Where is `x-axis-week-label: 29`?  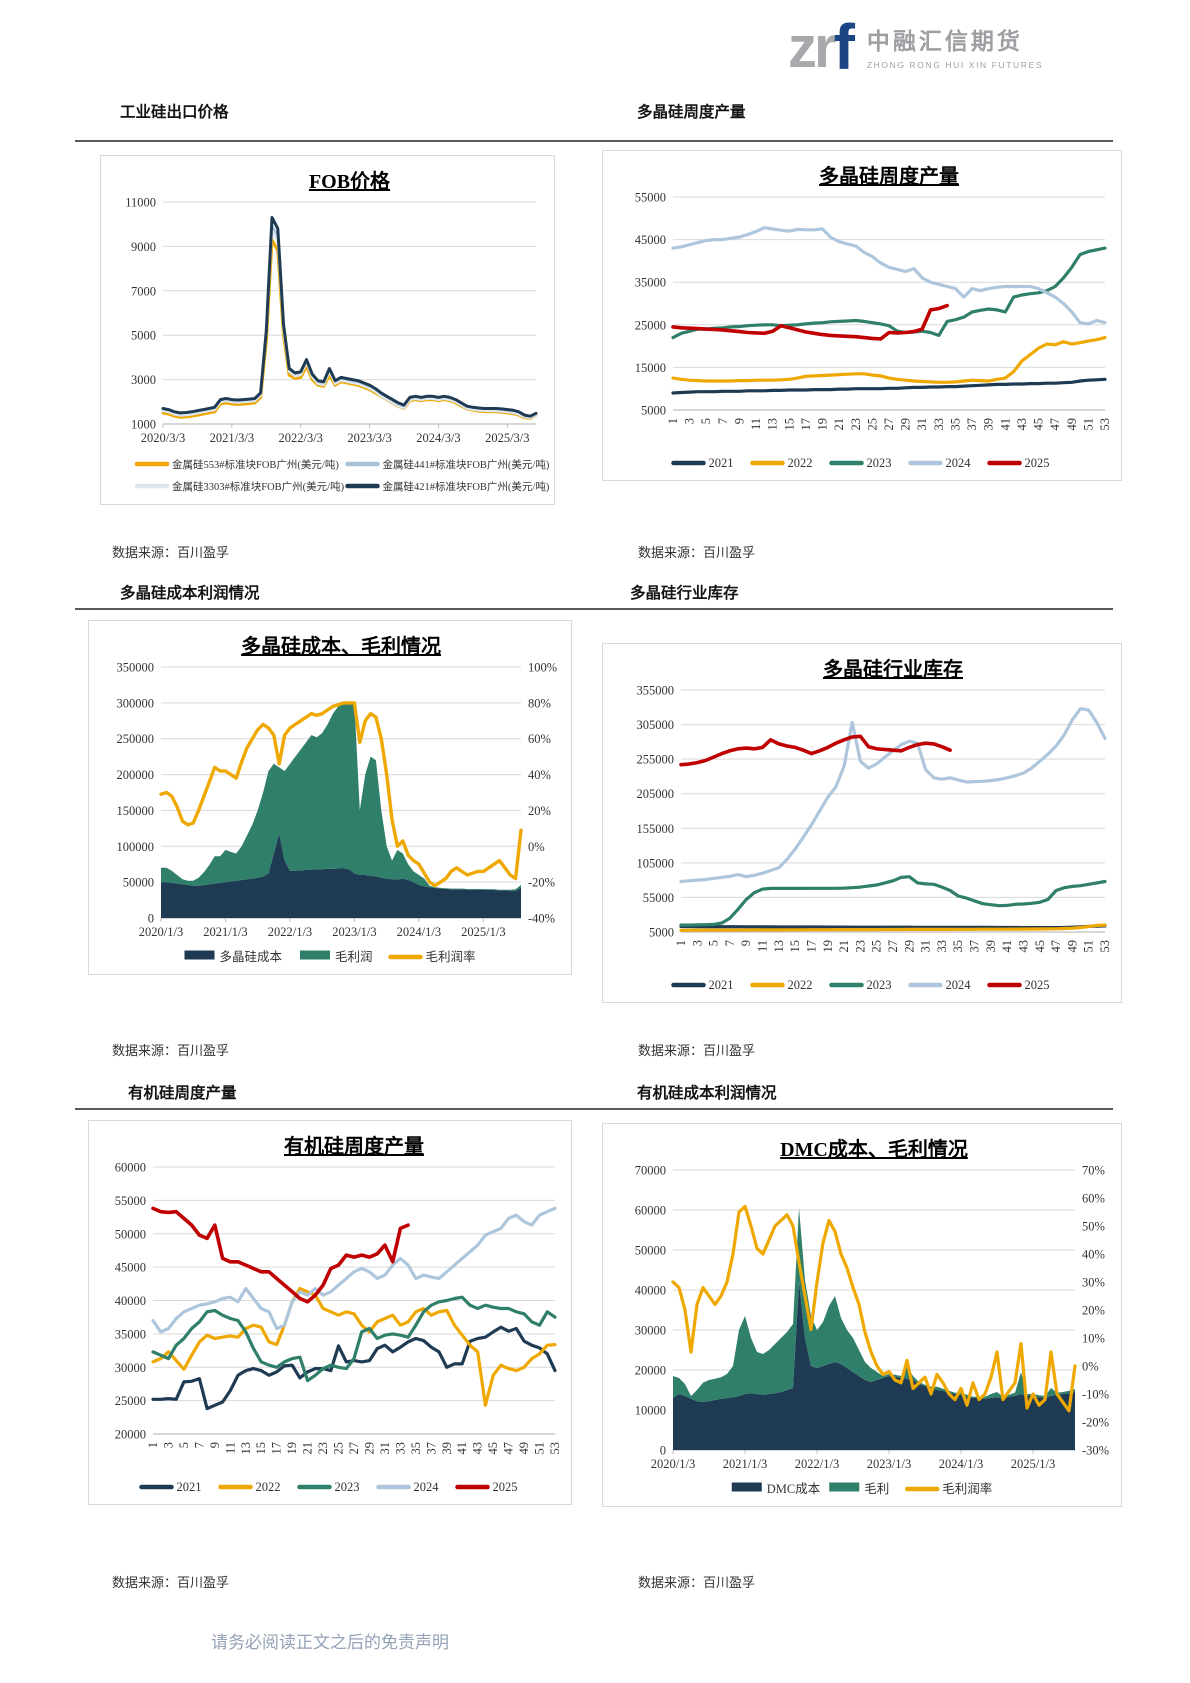 x-axis-week-label: 29 is located at coordinates (906, 424).